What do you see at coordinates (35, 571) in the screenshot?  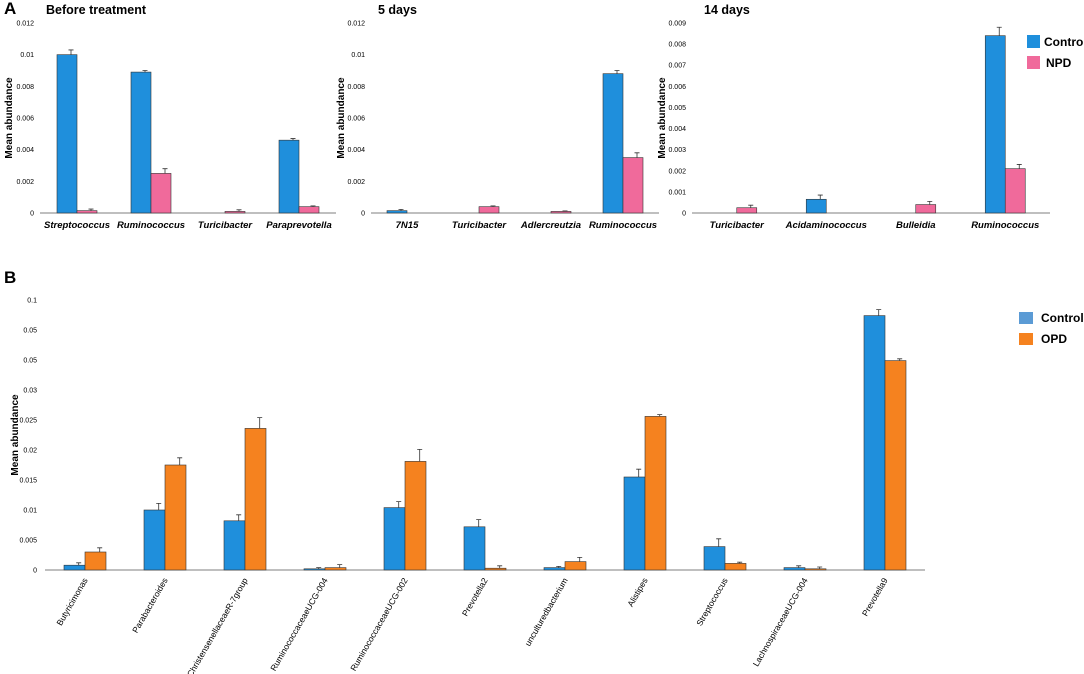 I see `chart-4-ytick: 0` at bounding box center [35, 571].